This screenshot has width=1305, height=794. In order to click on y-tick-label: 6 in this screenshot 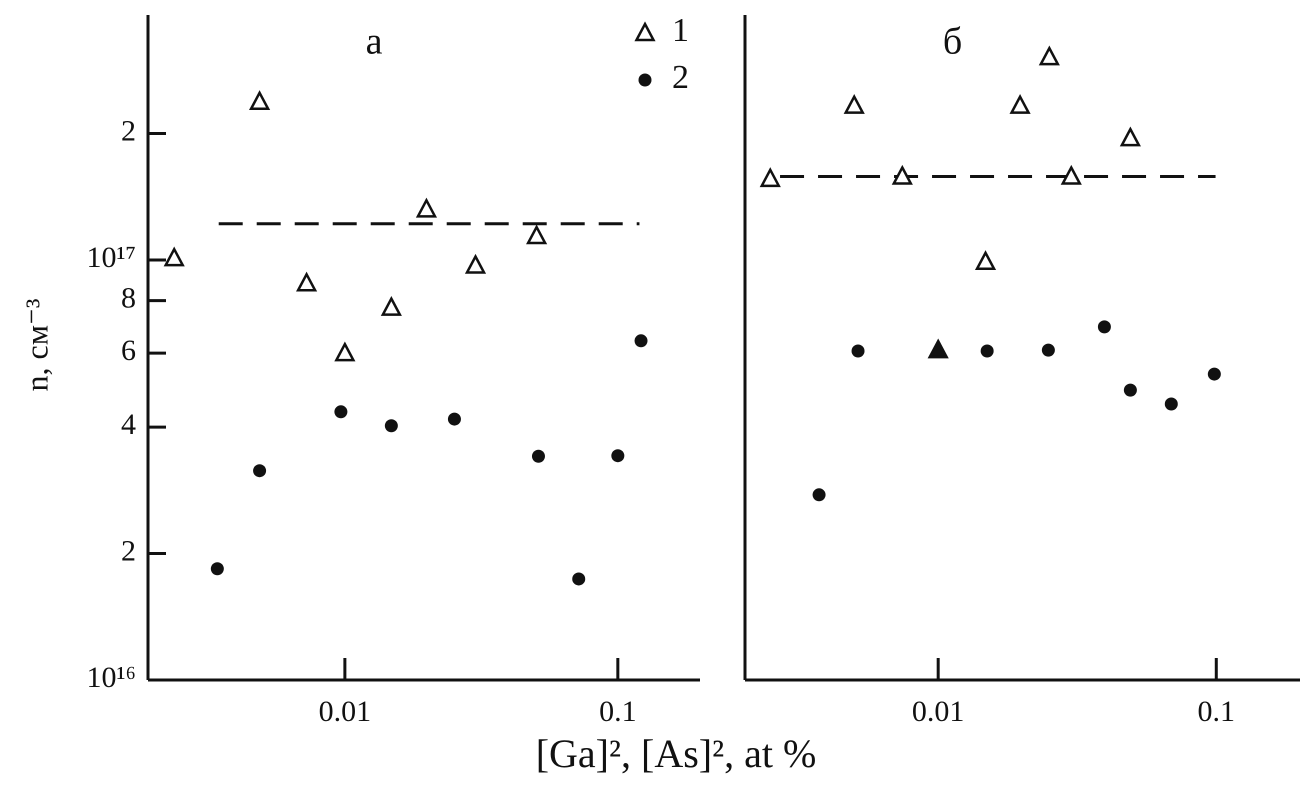, I will do `click(128, 350)`.